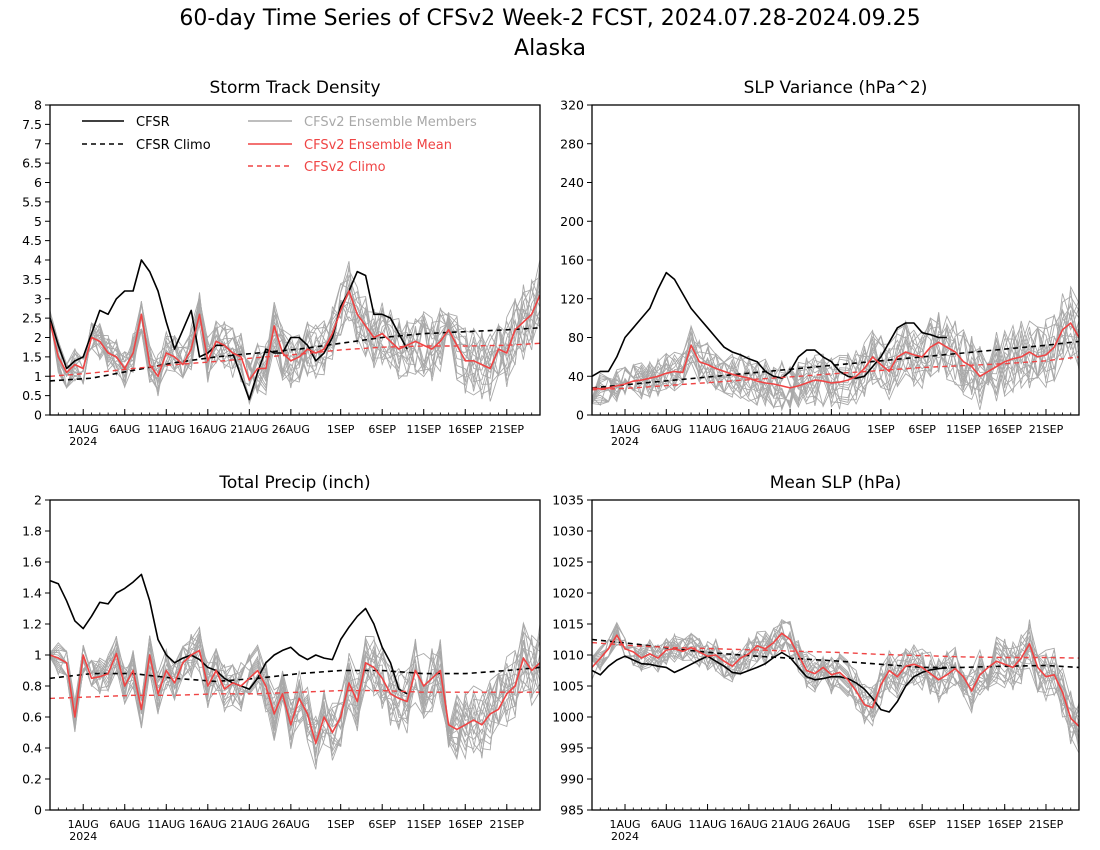  What do you see at coordinates (32, 779) in the screenshot?
I see `total-precip-y-tick-label: 0.2` at bounding box center [32, 779].